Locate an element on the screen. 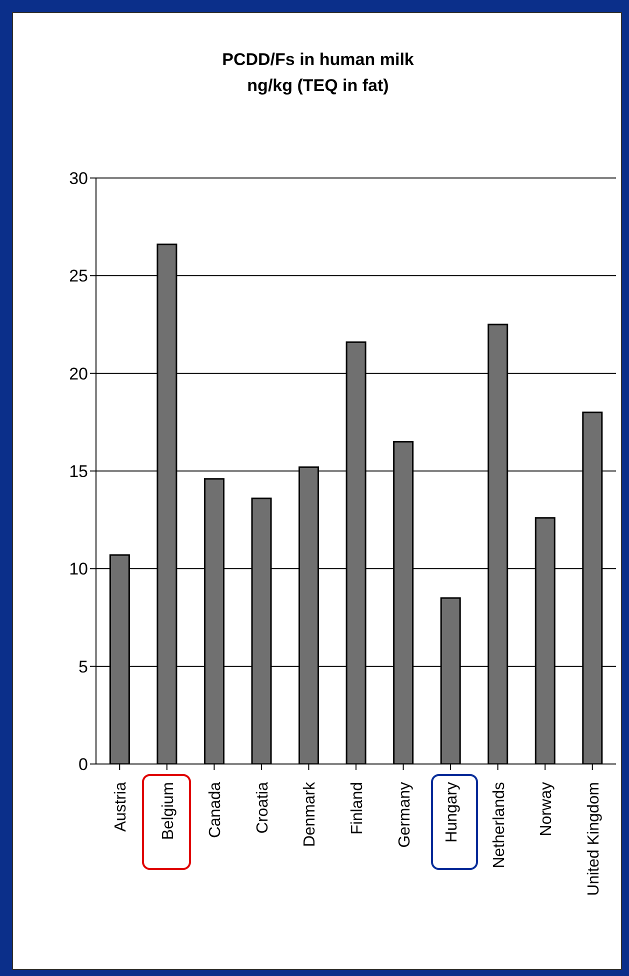  x-tick-label: Denmark is located at coordinates (310, 814).